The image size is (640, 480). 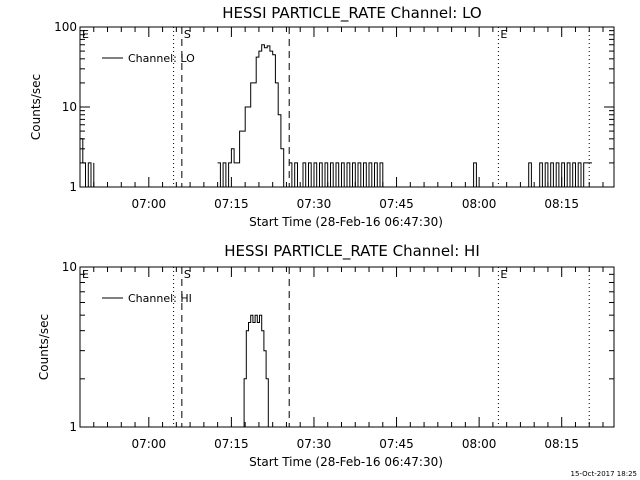 What do you see at coordinates (352, 251) in the screenshot?
I see `chart-title: HESSI PARTICLE_RATE Channel: HI` at bounding box center [352, 251].